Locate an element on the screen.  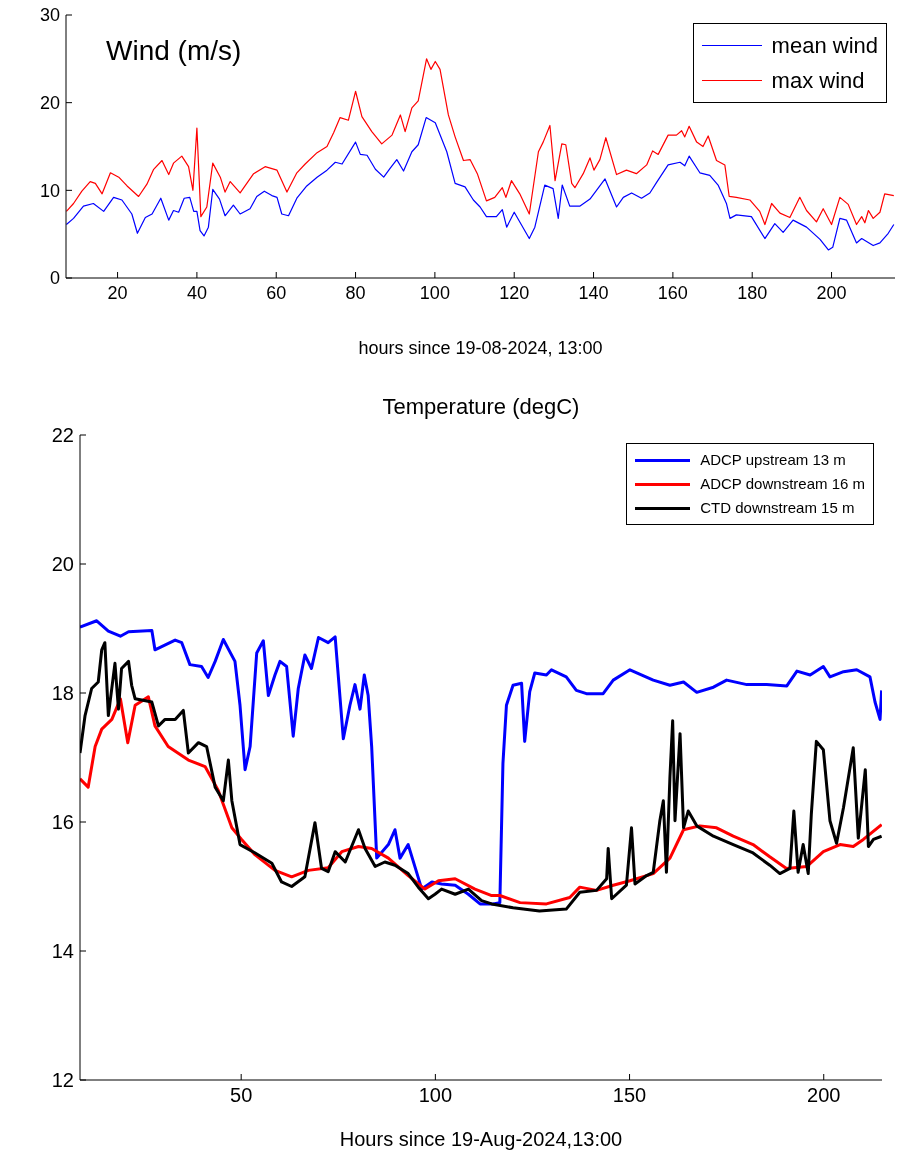
y-tick-label: 22 is located at coordinates (62, 435).